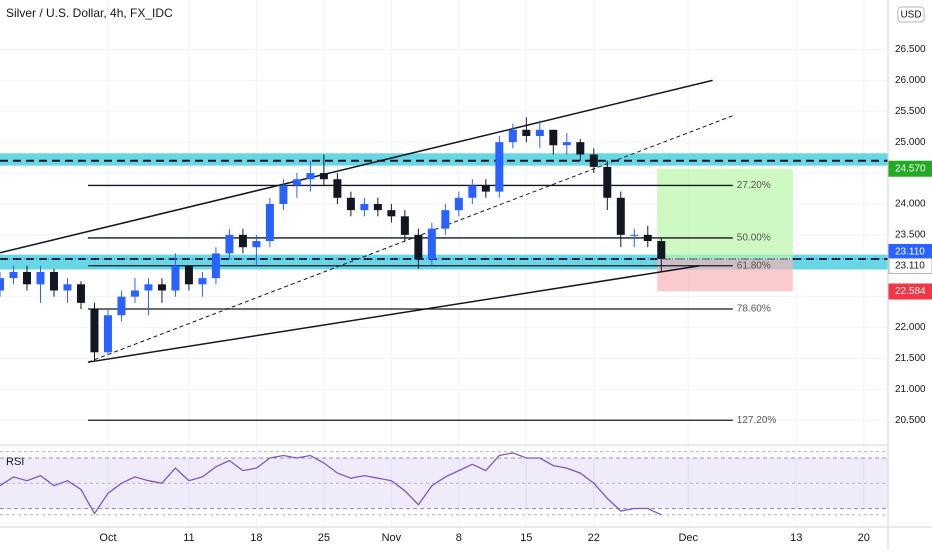 The width and height of the screenshot is (932, 555). What do you see at coordinates (864, 538) in the screenshot?
I see `x-tick-label: 20` at bounding box center [864, 538].